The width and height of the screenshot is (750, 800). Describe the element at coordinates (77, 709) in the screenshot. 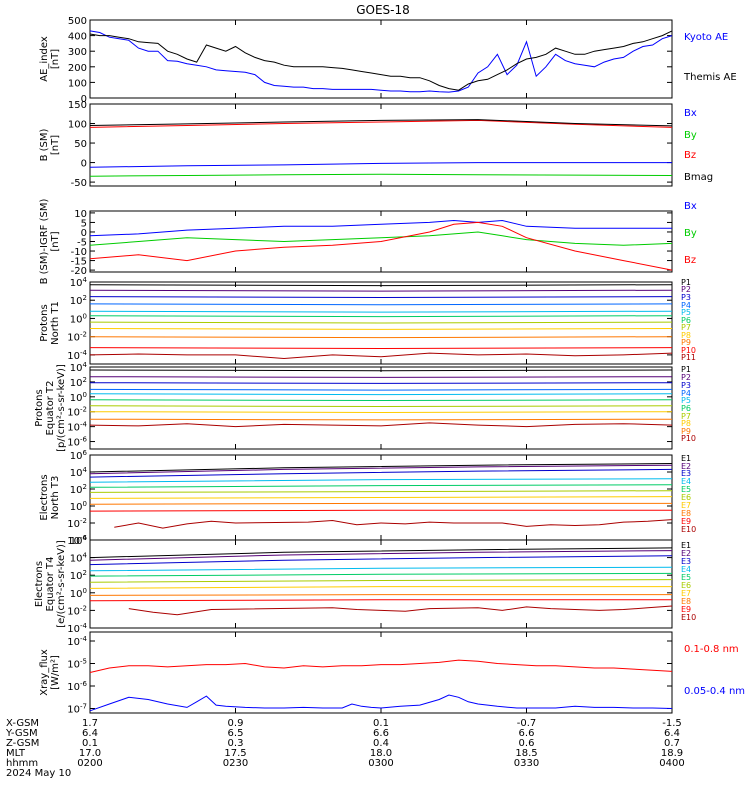

I see `y-tick-label: 10-7` at that location.